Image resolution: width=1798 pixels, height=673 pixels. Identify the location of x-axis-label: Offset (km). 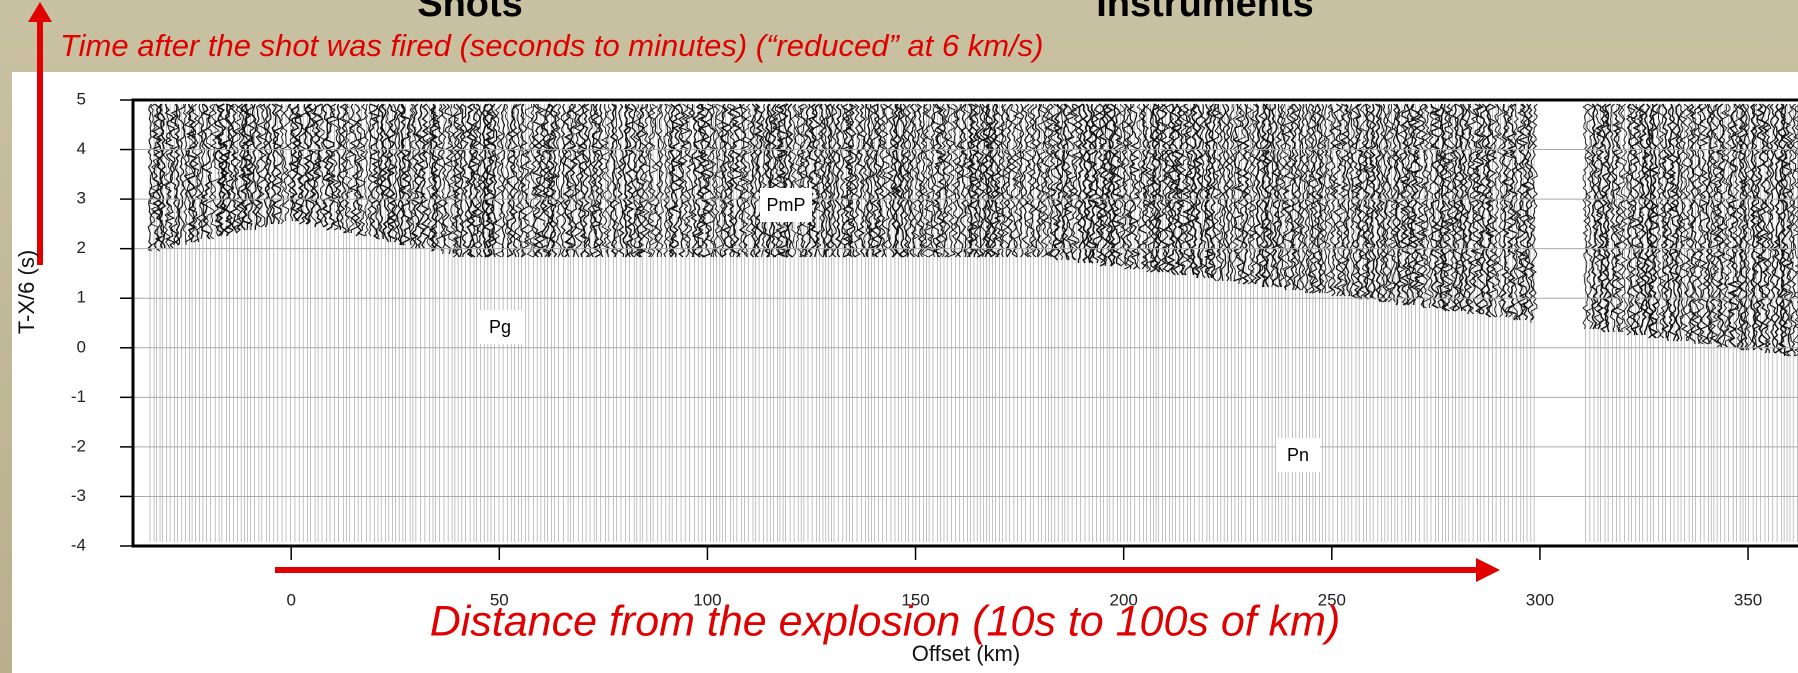
(966, 653).